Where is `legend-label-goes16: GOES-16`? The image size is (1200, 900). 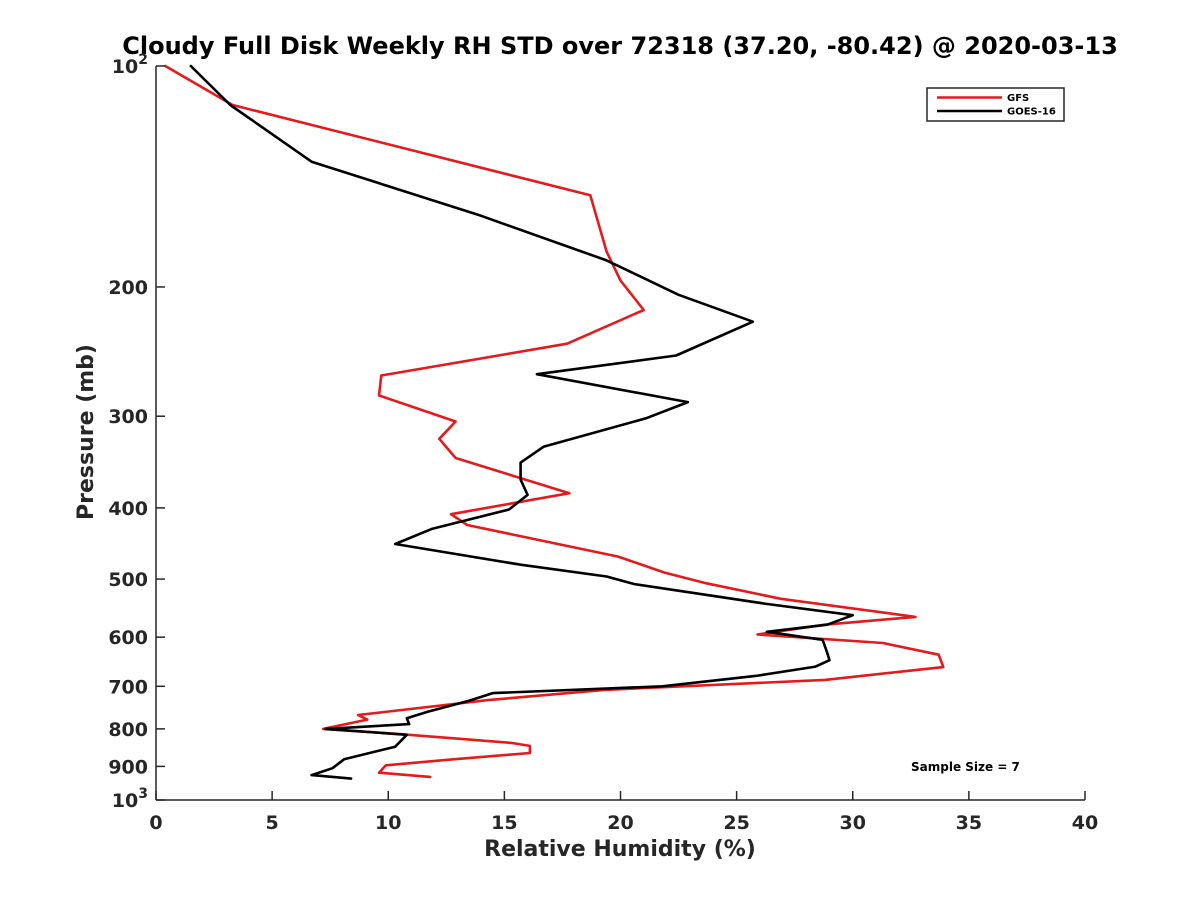
legend-label-goes16: GOES-16 is located at coordinates (1031, 112).